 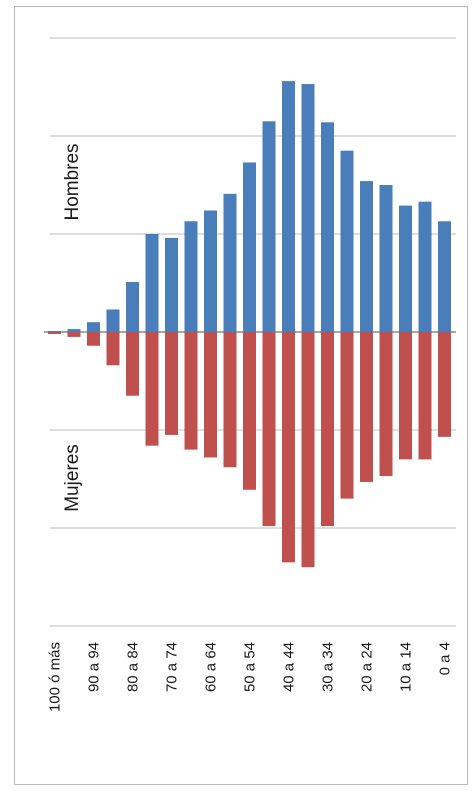 I want to click on tick-label: 70 a 74, so click(x=172, y=667).